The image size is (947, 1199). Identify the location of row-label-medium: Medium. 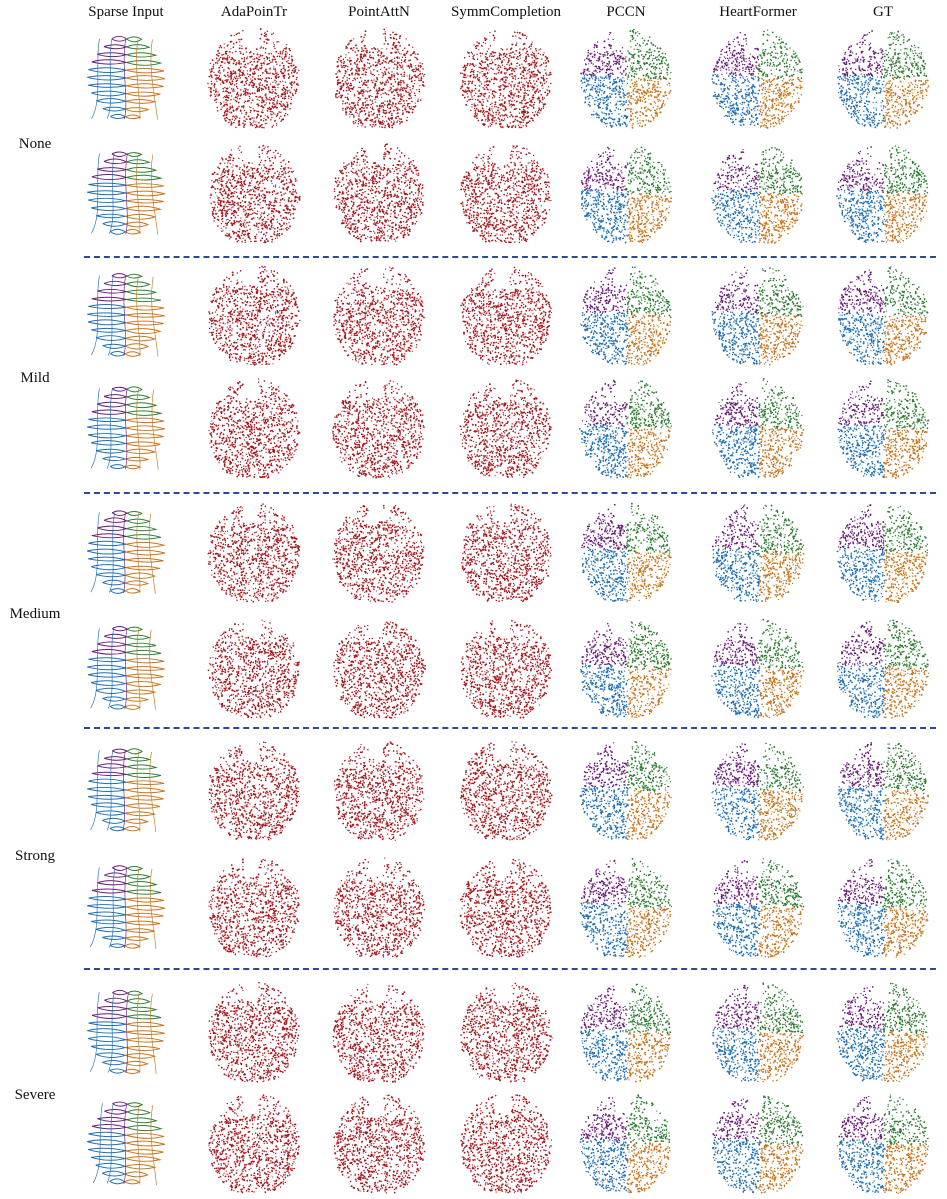
(35, 614).